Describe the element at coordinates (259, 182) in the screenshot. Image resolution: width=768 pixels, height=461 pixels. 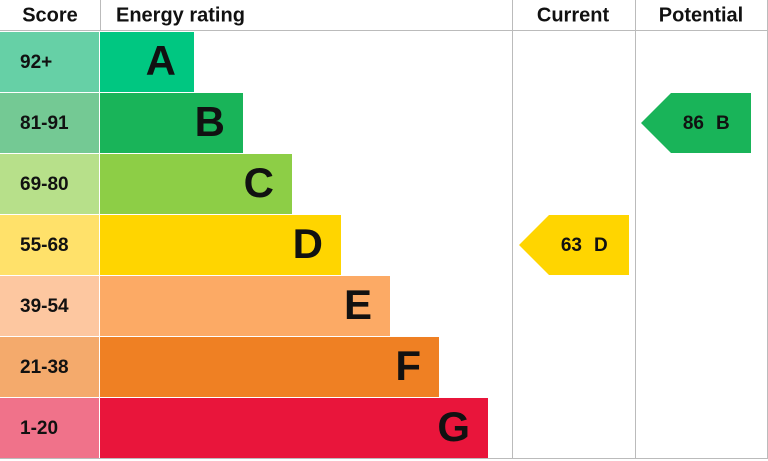
I see `rating-letter: C` at that location.